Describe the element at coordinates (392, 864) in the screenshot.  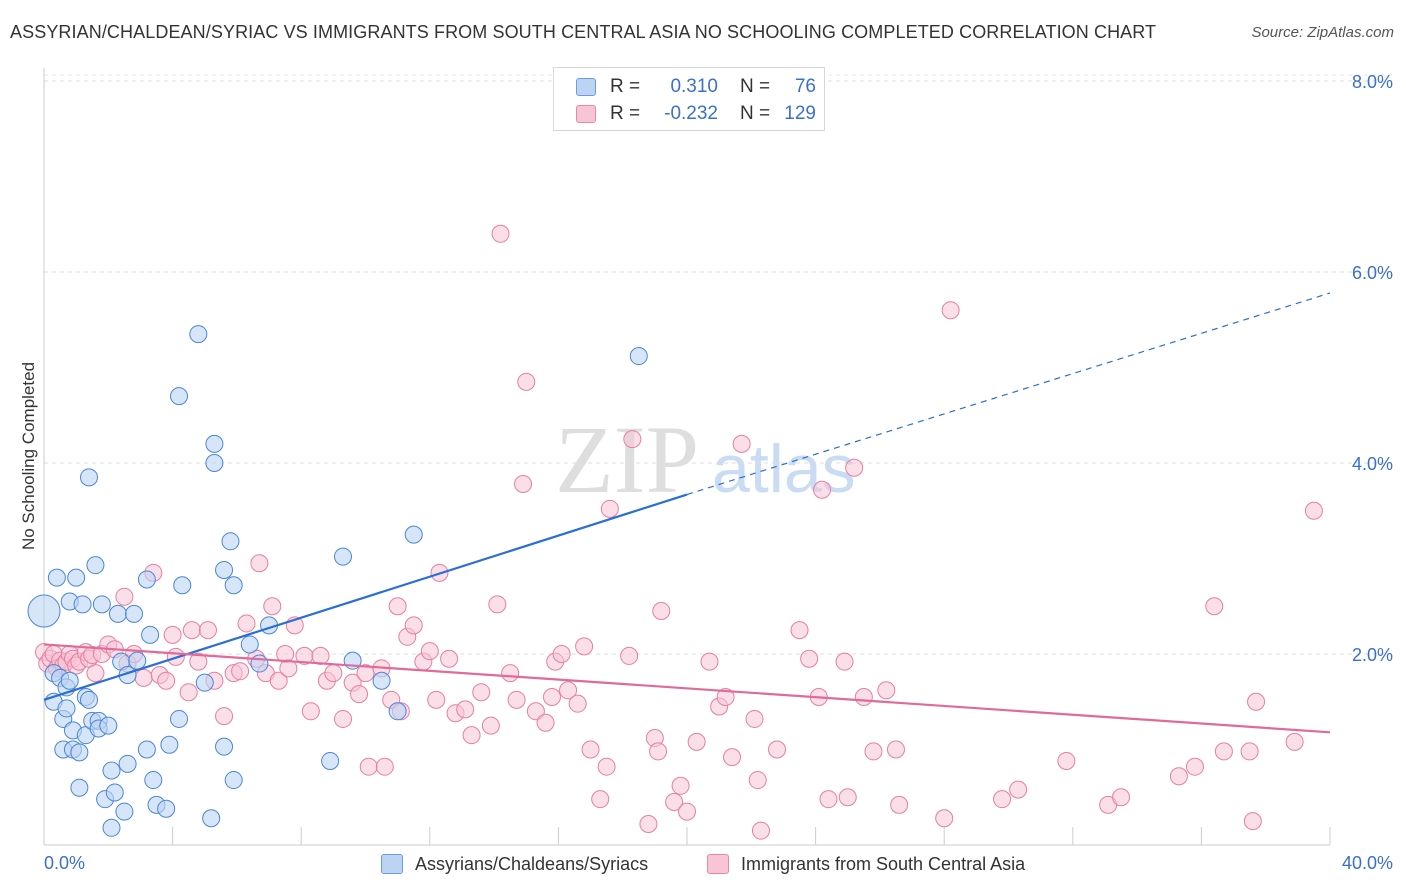
I see `bottom-legend-swatch-assyrians` at that location.